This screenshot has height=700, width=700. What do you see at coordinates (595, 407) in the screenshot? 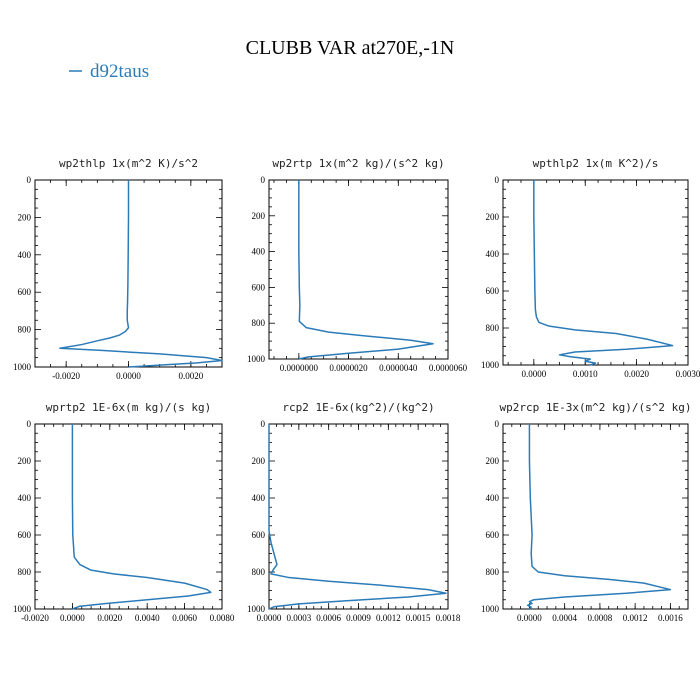
I see `panel-title: wp2rcp 1E-3x(m^2 kg)/(s^2 kg)` at bounding box center [595, 407].